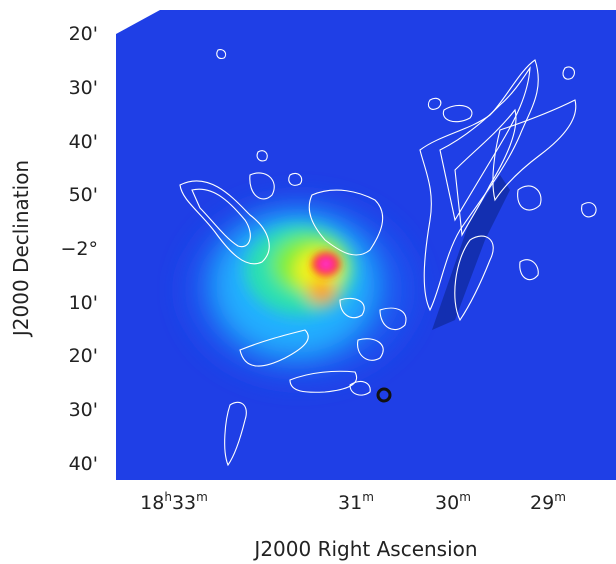 The width and height of the screenshot is (616, 564). Describe the element at coordinates (384, 395) in the screenshot. I see `source-marker` at that location.